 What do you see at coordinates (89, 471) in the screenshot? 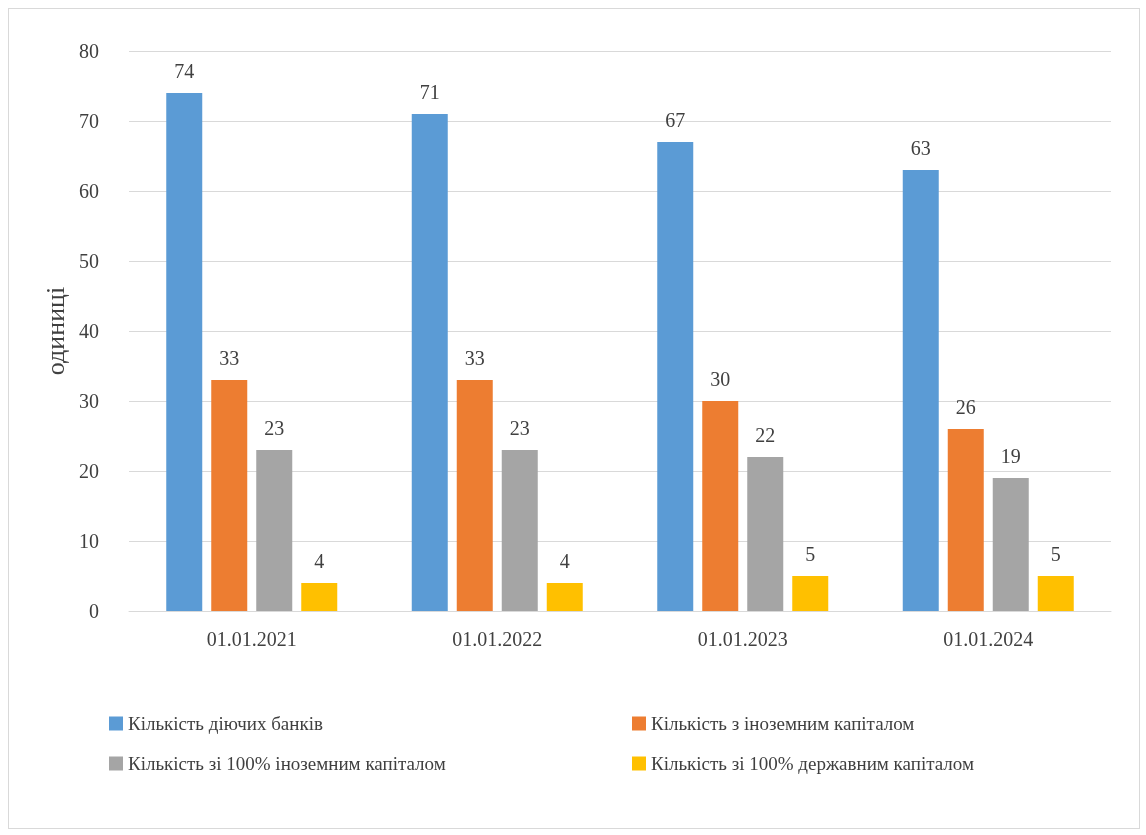
I see `y-tick-label: 20` at bounding box center [89, 471].